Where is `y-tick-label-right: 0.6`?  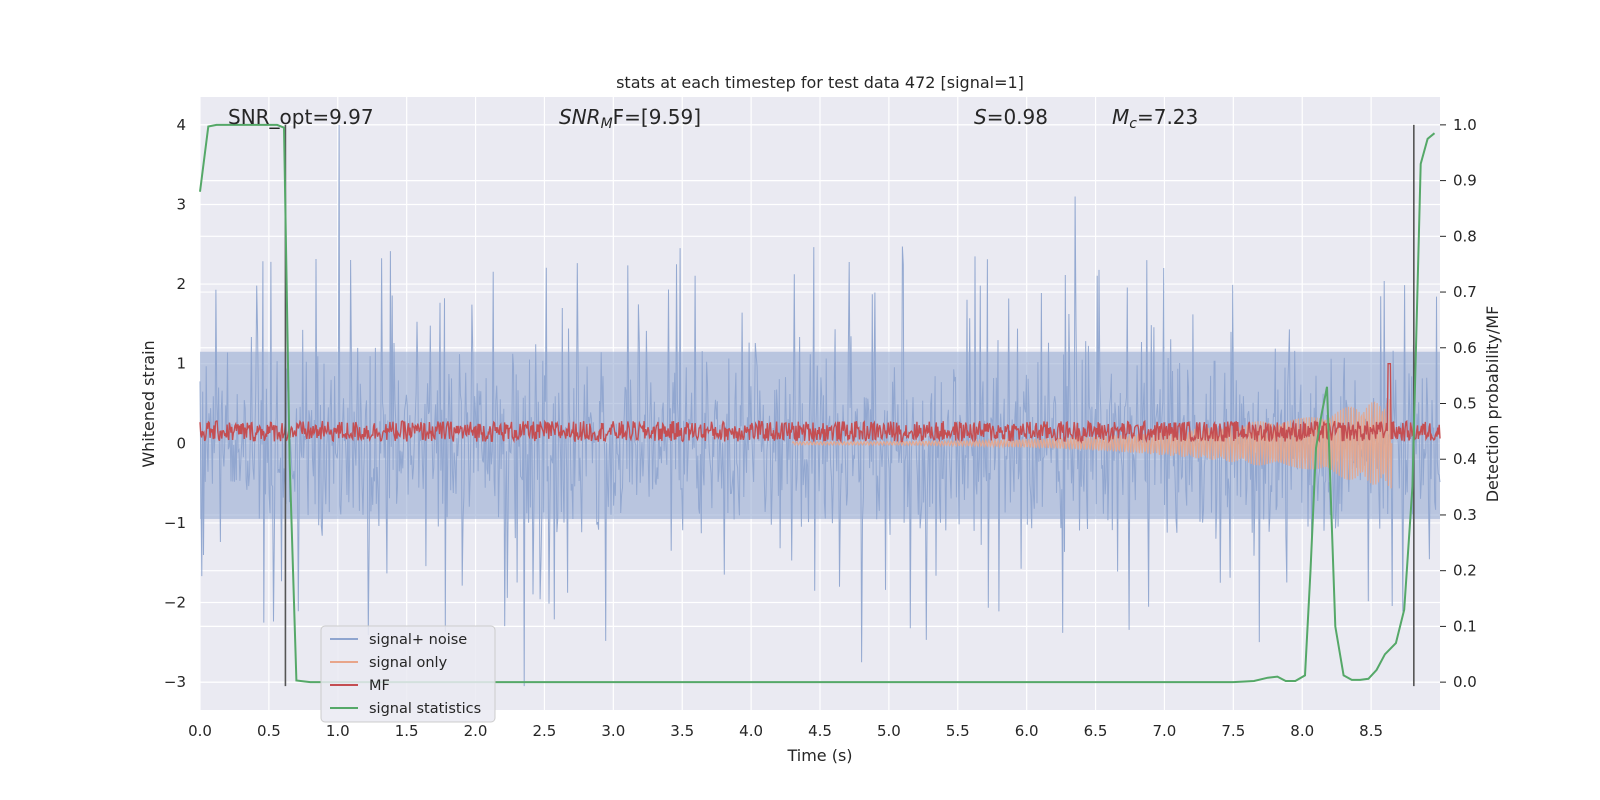
y-tick-label-right: 0.6 is located at coordinates (1465, 348).